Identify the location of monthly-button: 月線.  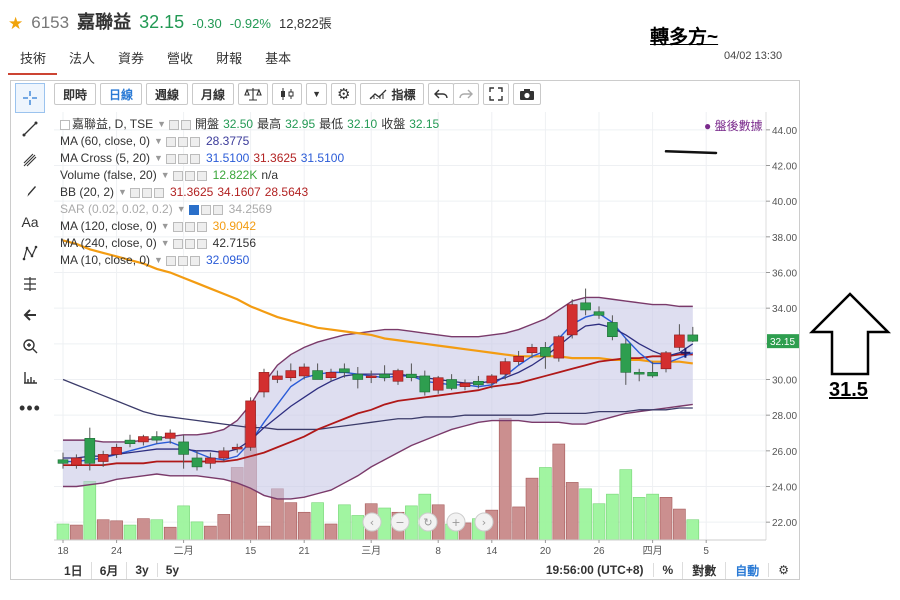
(213, 94).